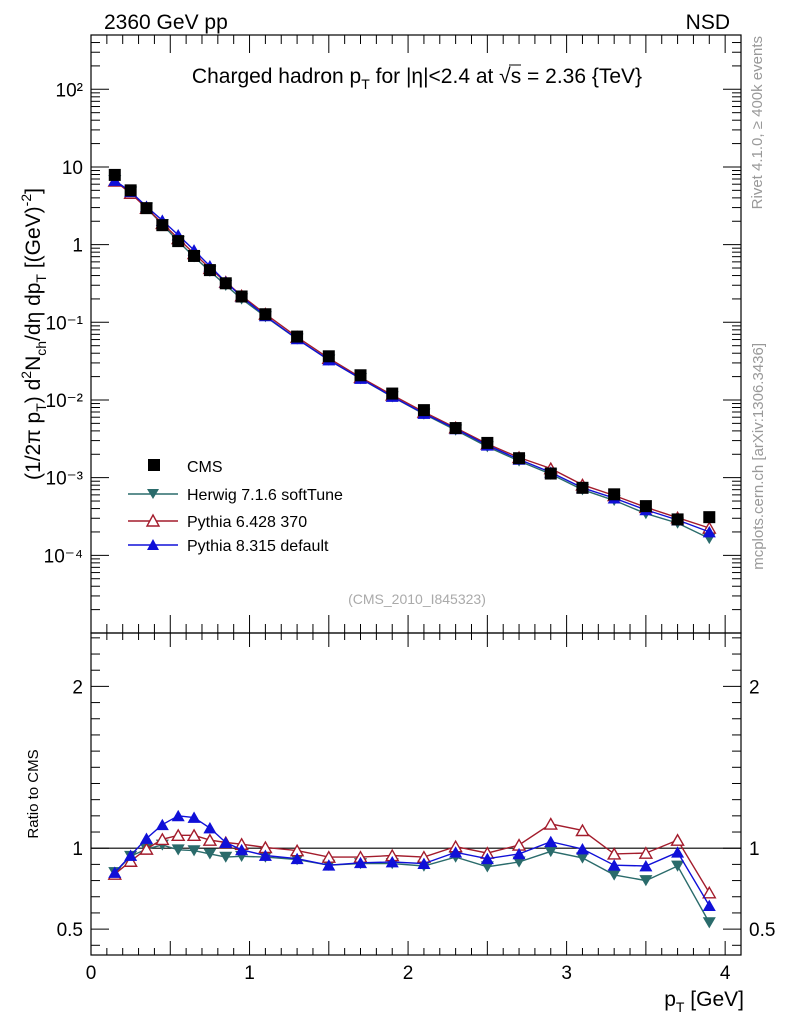 The image size is (786, 1024). What do you see at coordinates (65, 479) in the screenshot?
I see `main-y-tick-label: 10⁻³` at bounding box center [65, 479].